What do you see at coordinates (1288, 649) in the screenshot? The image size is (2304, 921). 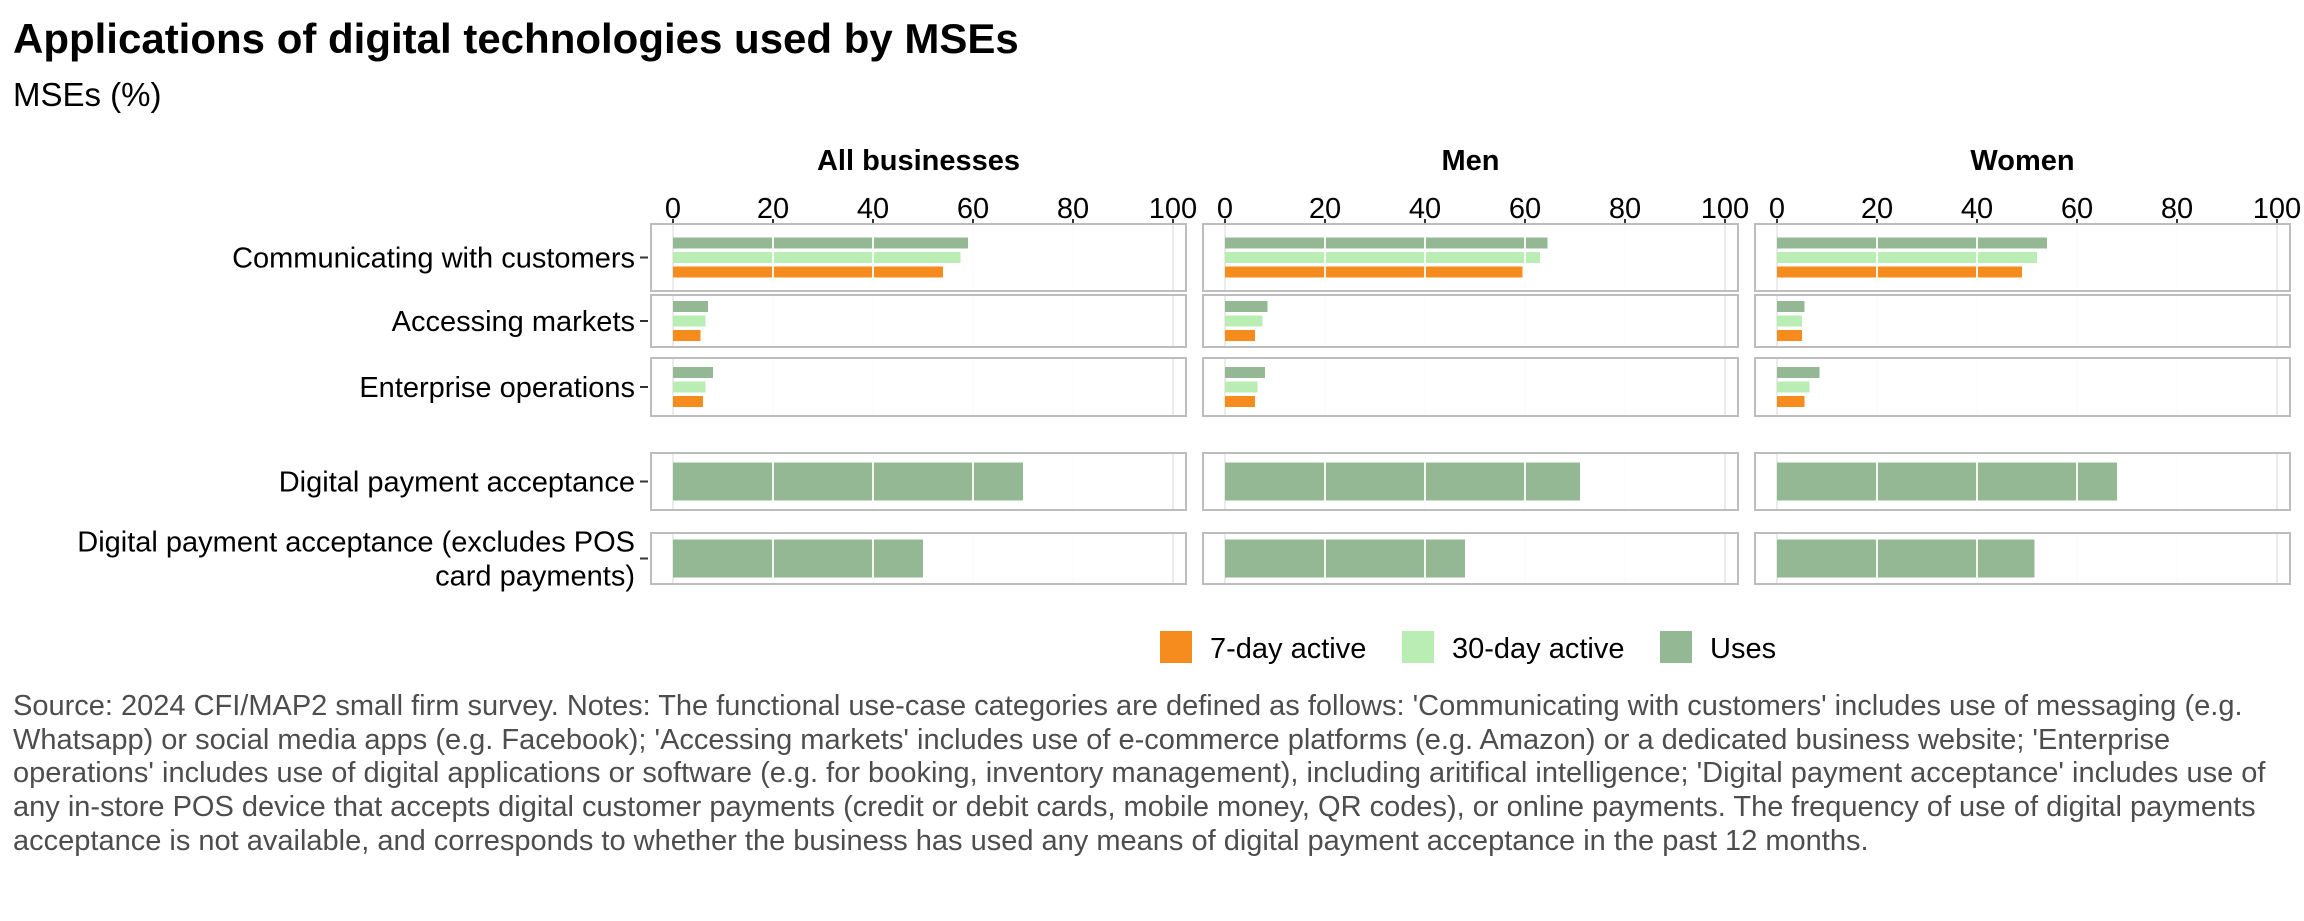 I see `legend-label: 7-day active` at bounding box center [1288, 649].